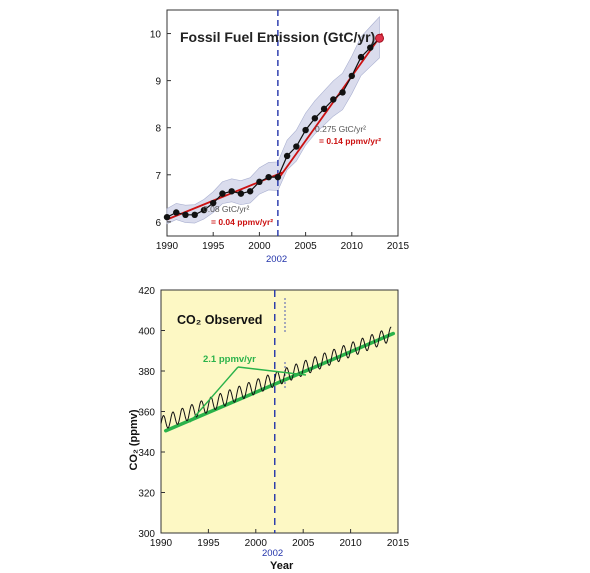  I want to click on y-tick-label: 8, so click(158, 129).